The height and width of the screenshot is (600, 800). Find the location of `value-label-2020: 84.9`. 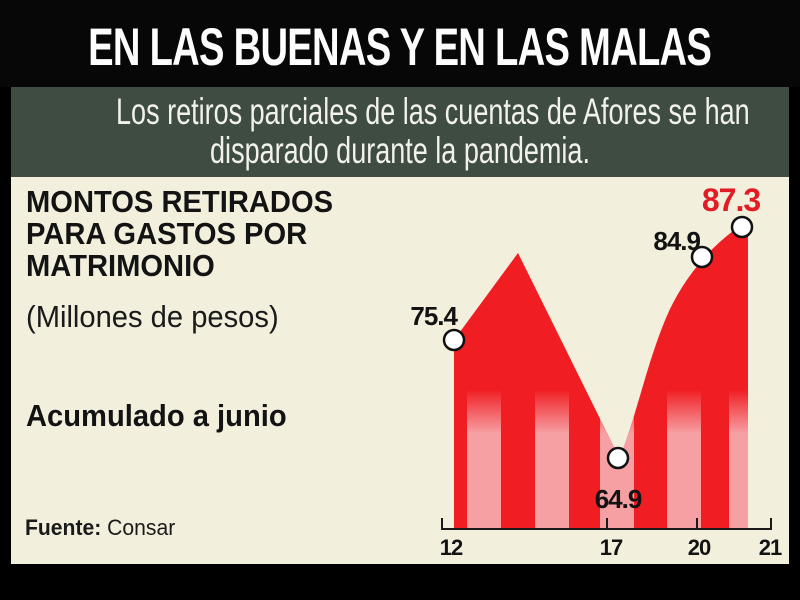

value-label-2020: 84.9 is located at coordinates (677, 241).